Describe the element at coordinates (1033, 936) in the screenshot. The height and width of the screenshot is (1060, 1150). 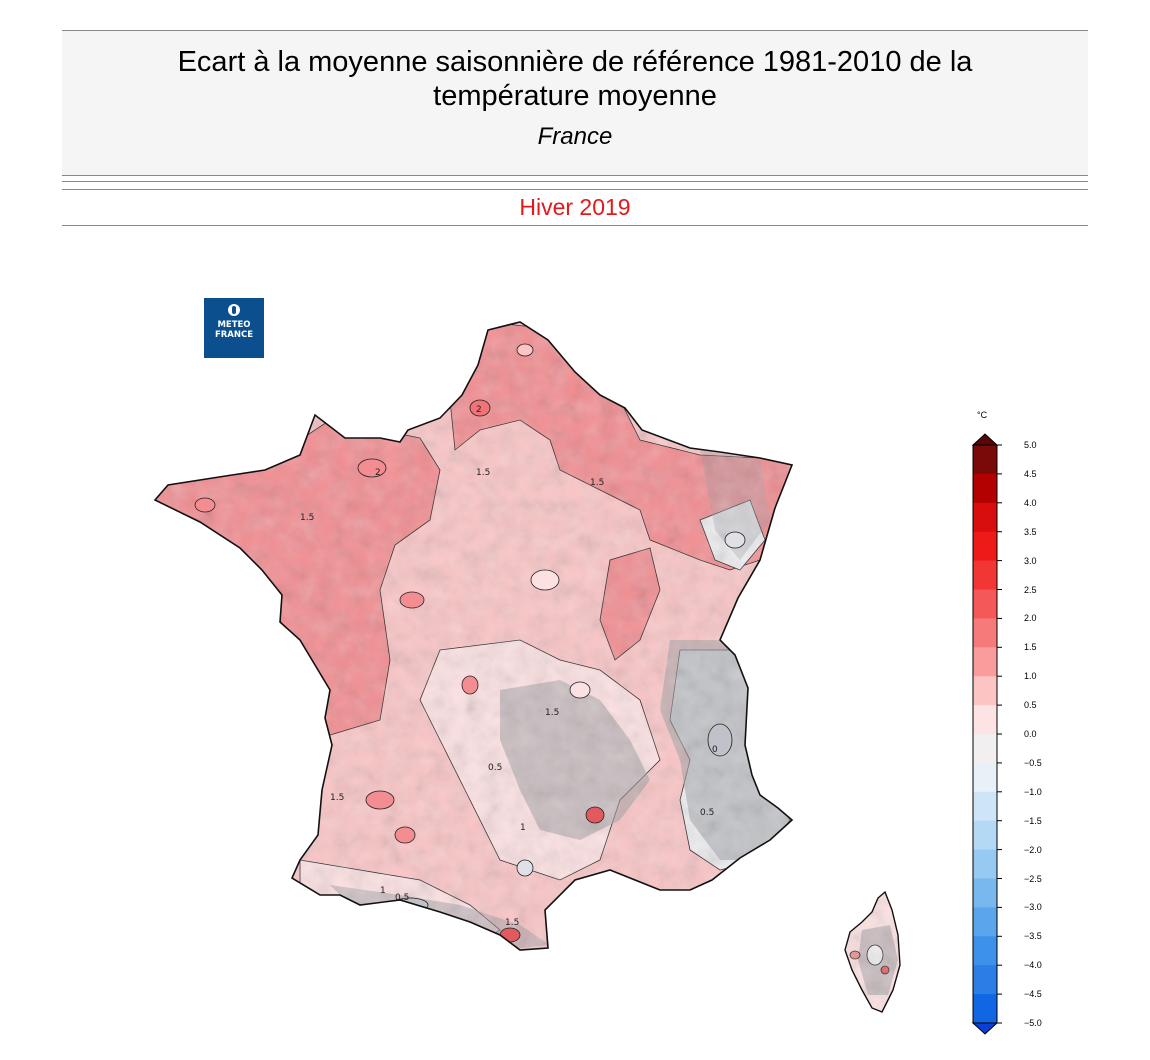
I see `colorbar-tick-label: −3.5` at that location.